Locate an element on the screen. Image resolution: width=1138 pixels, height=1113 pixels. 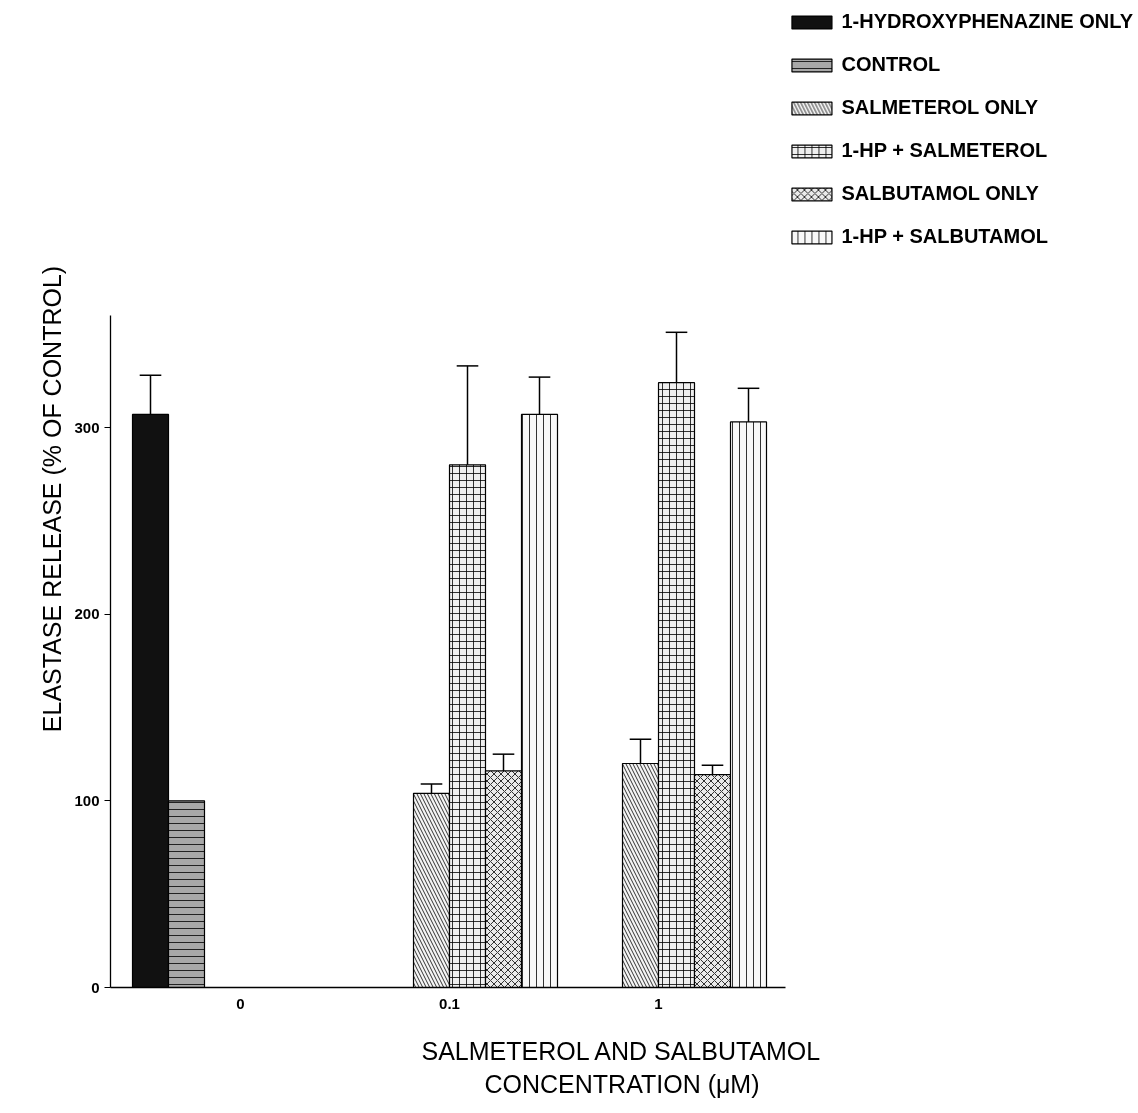
y-axis-title: ELASTASE RELEASE (% OF CONTROL) is located at coordinates (52, 499).